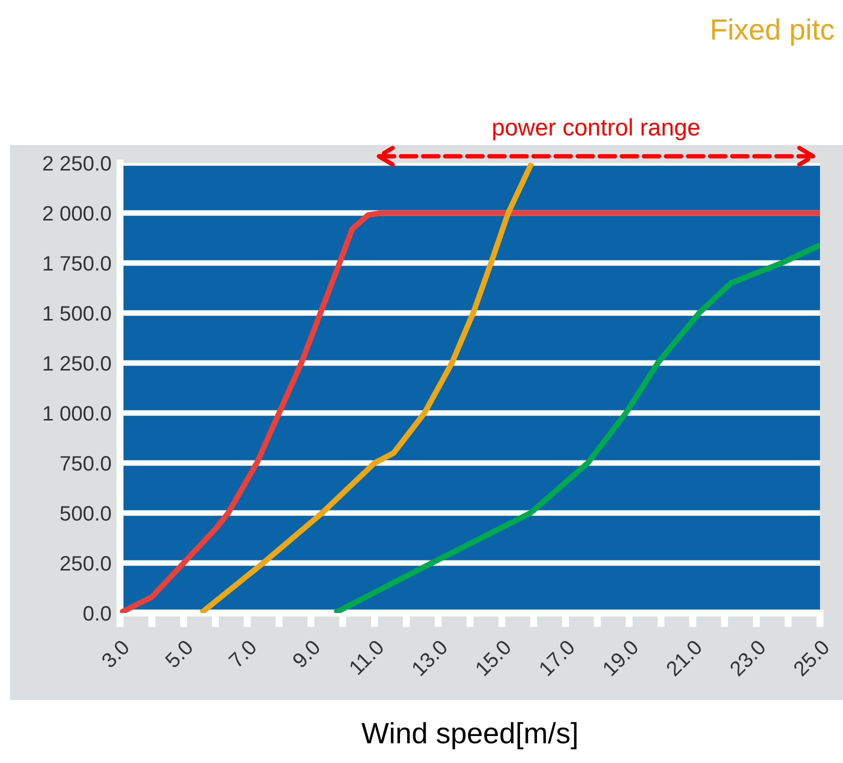 This screenshot has width=843, height=763. I want to click on y-tick-label: 500.0, so click(85, 513).